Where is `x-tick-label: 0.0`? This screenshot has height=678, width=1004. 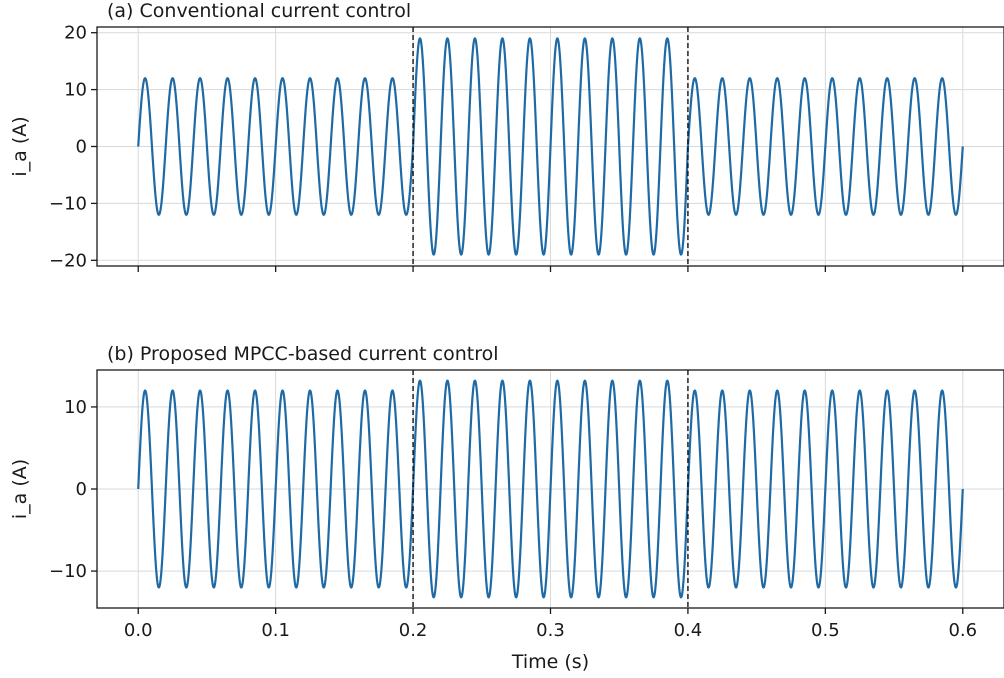
x-tick-label: 0.0 is located at coordinates (138, 630).